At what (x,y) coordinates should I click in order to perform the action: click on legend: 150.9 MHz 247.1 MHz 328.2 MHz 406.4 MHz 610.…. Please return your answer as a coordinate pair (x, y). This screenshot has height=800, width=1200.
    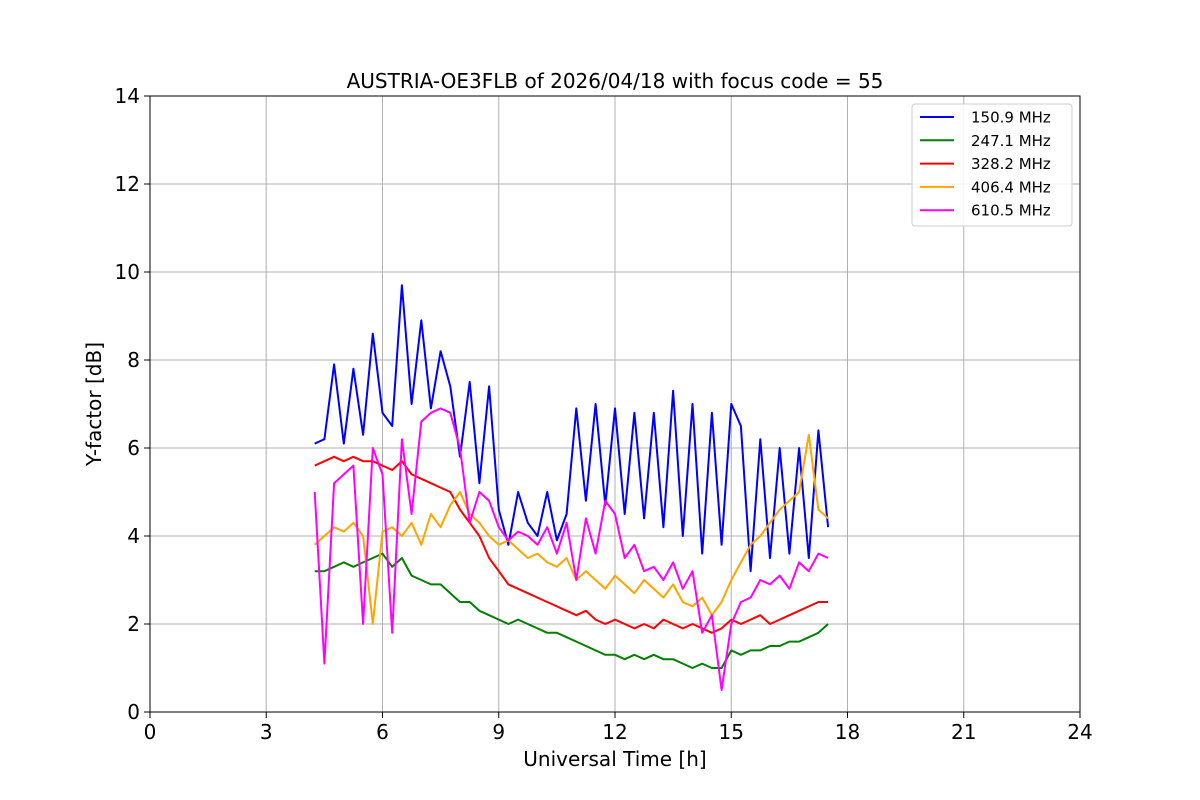
    Looking at the image, I should click on (992, 165).